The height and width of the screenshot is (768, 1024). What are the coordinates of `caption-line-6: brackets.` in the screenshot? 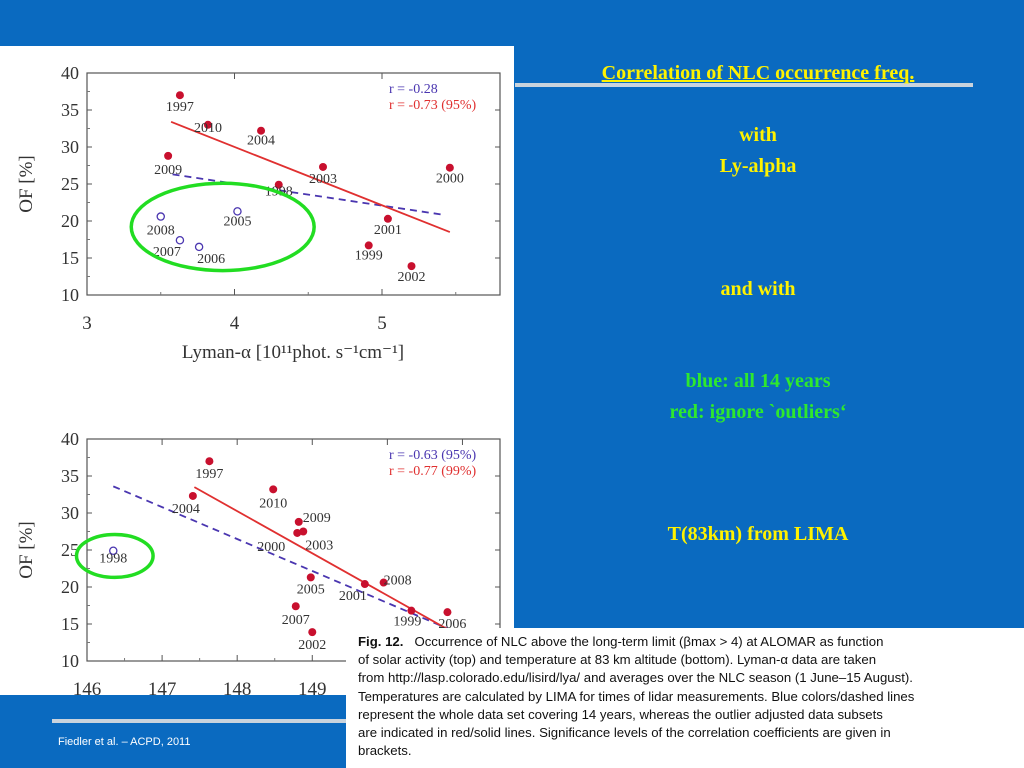 It's located at (385, 751).